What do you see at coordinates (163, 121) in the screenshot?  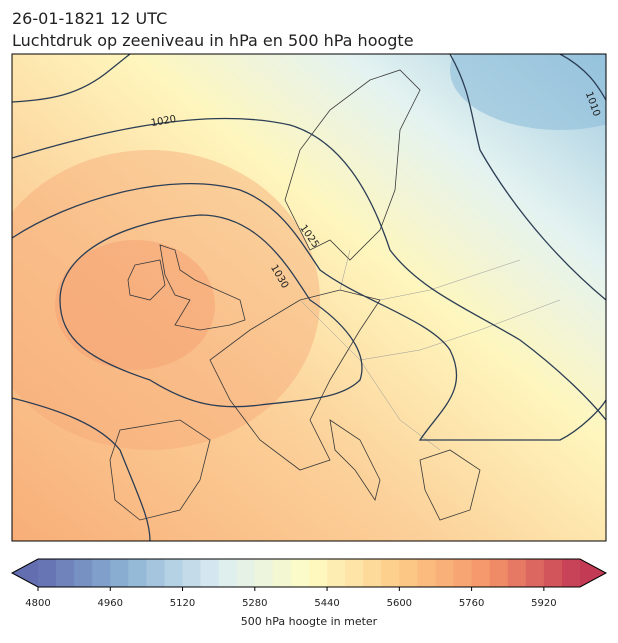 I see `contour-label: 1020` at bounding box center [163, 121].